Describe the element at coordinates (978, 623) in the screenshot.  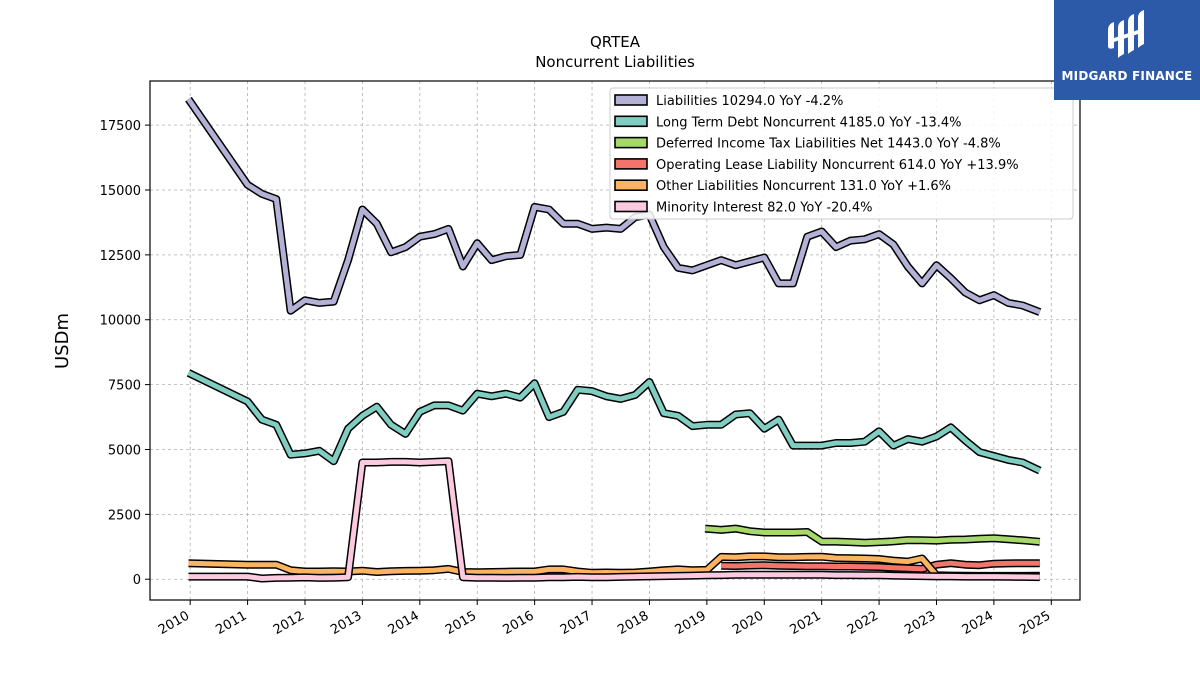
I see `x-tick-label: 2024` at that location.